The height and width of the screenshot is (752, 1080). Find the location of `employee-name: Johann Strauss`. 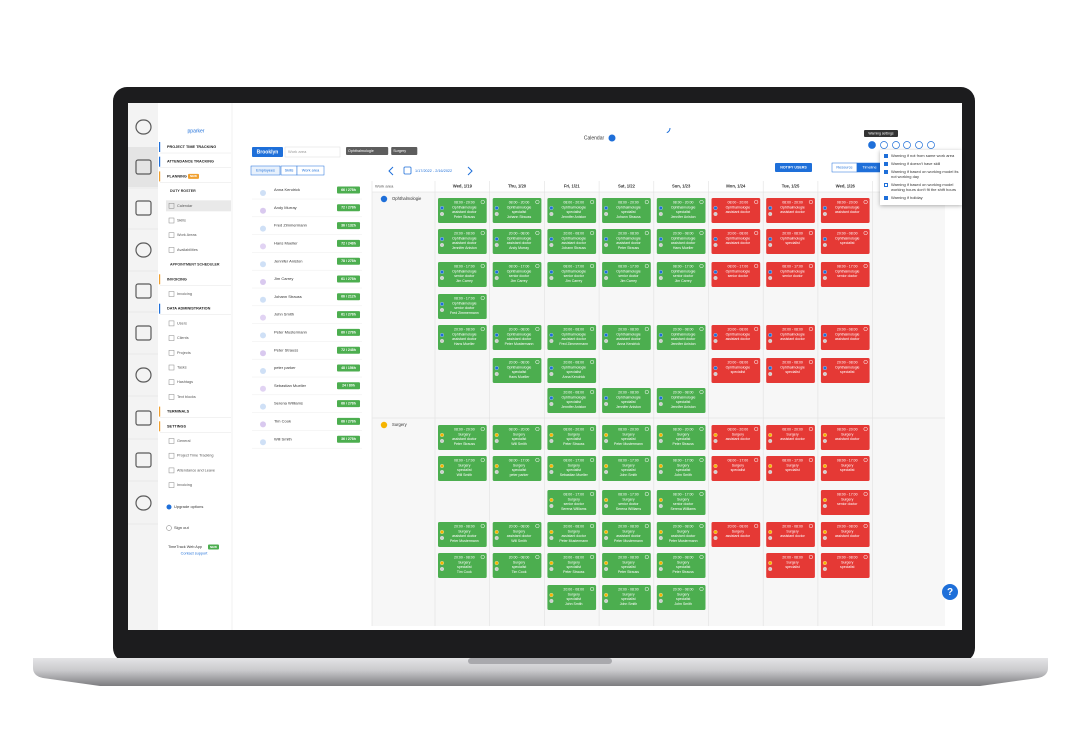

employee-name: Johann Strauss is located at coordinates (288, 296).